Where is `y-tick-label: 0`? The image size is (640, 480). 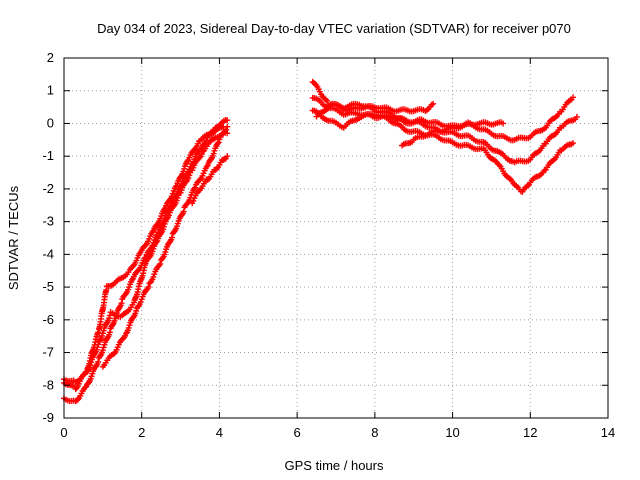 y-tick-label: 0 is located at coordinates (50, 122).